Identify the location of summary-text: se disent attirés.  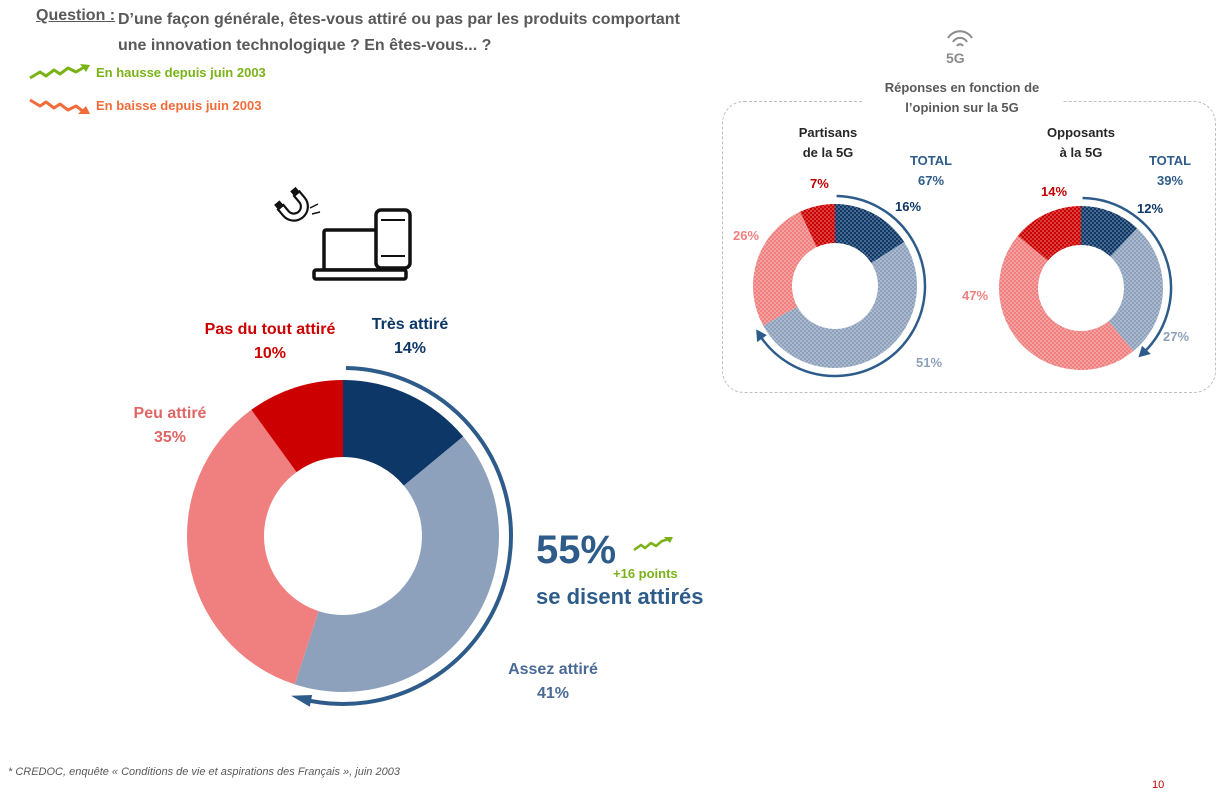
(620, 596).